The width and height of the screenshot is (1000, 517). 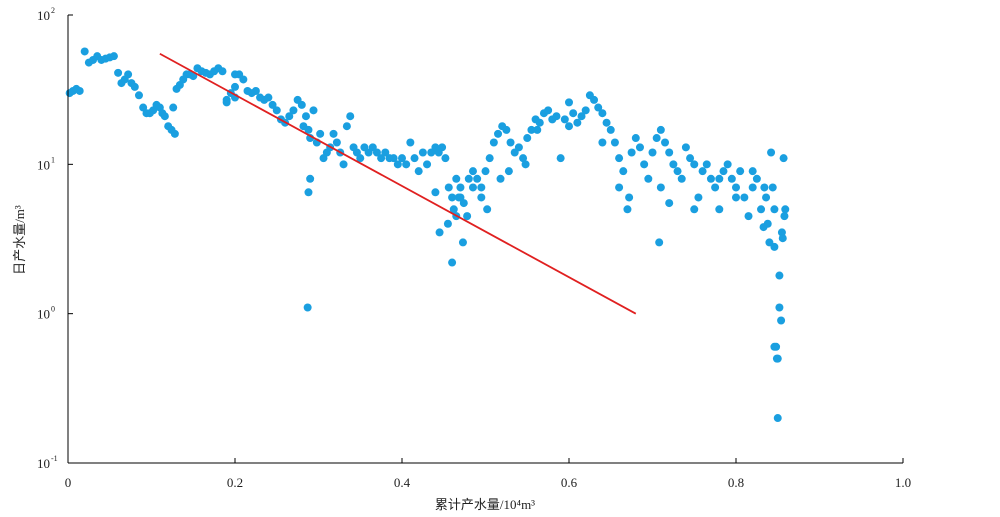 What do you see at coordinates (402, 482) in the screenshot?
I see `x-tick-label: 0.4` at bounding box center [402, 482].